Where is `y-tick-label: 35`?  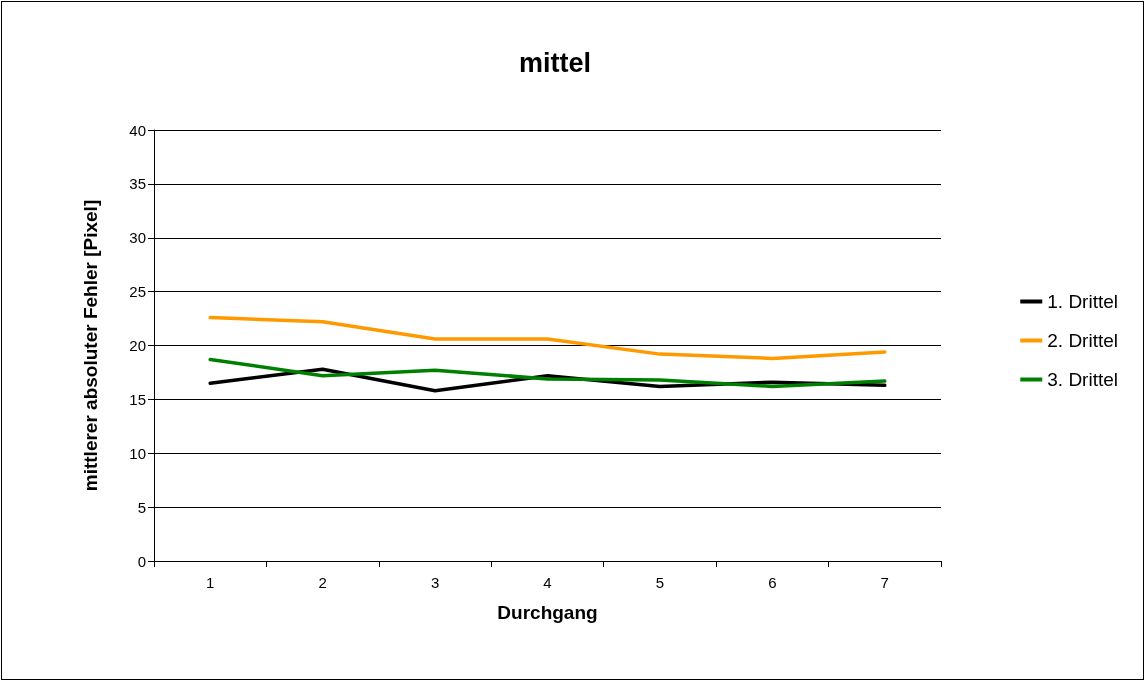 y-tick-label: 35 is located at coordinates (137, 184).